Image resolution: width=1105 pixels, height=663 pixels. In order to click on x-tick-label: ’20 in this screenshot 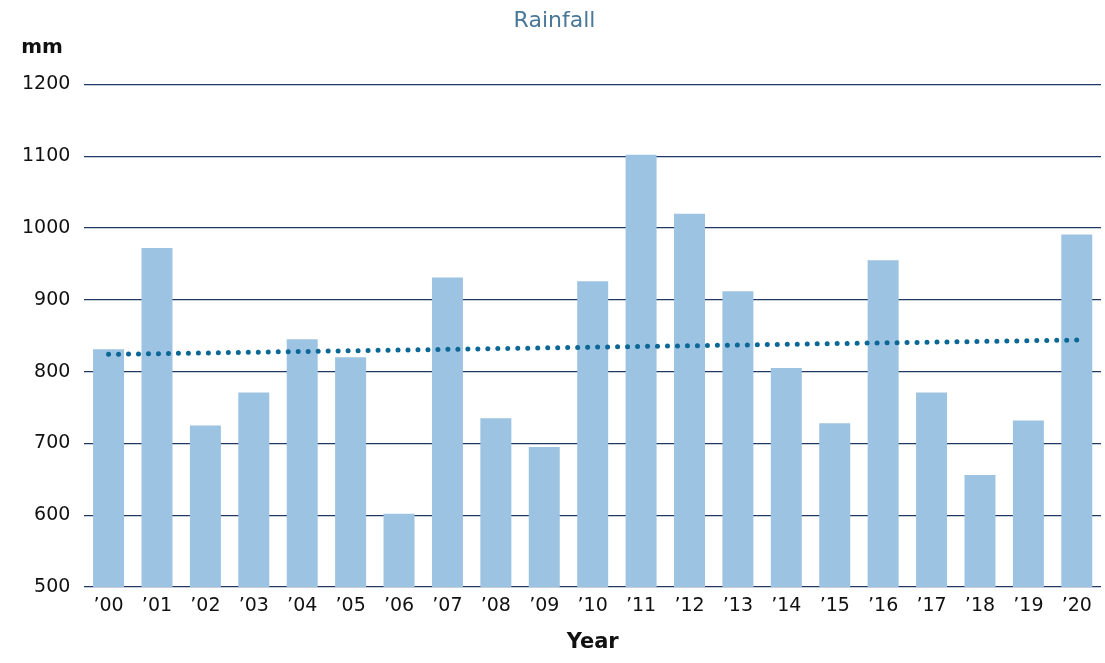, I will do `click(1076, 604)`.